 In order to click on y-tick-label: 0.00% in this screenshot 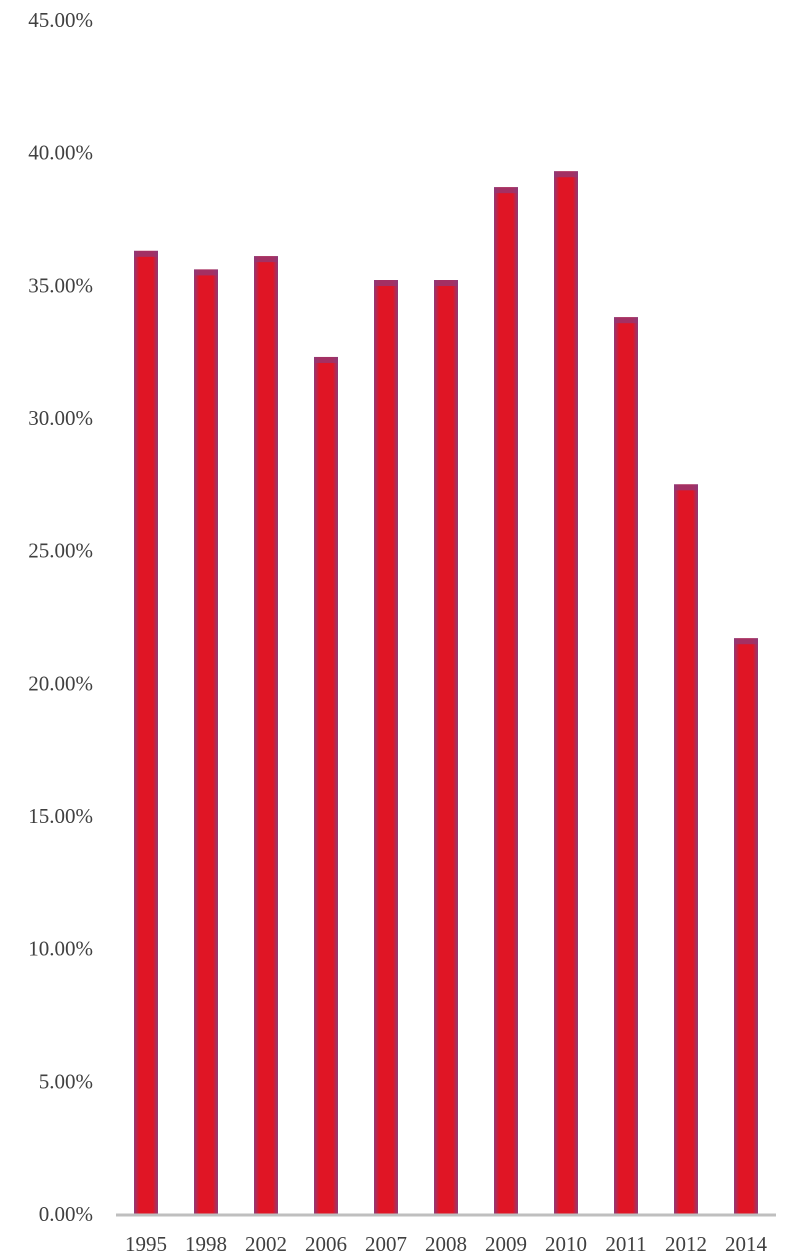, I will do `click(66, 1214)`.